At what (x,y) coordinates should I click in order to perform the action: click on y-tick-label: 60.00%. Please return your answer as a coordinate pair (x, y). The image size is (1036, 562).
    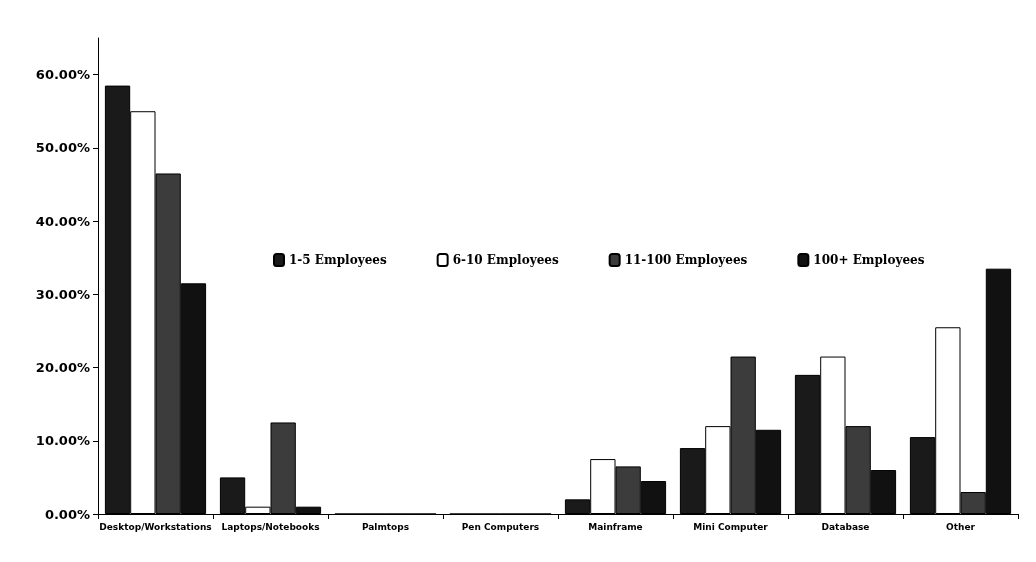
    Looking at the image, I should click on (62, 75).